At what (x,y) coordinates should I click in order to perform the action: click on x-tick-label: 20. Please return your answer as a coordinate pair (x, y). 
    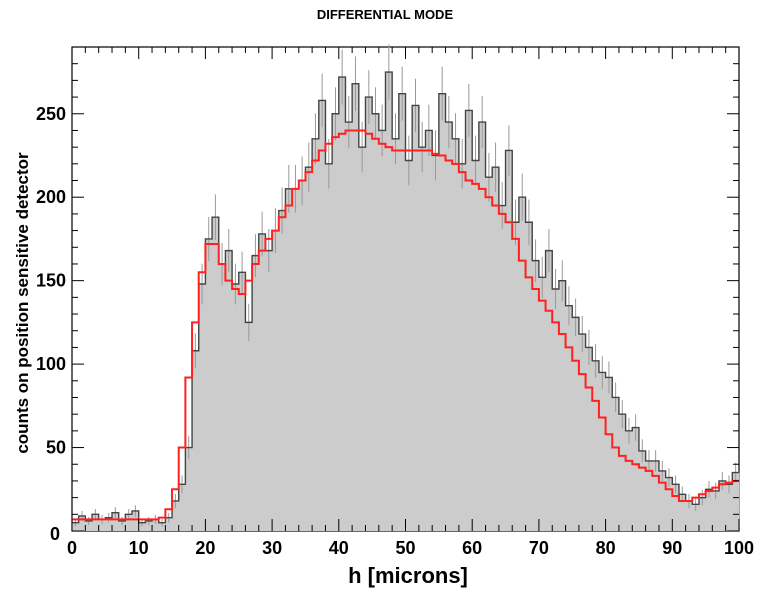
    Looking at the image, I should click on (205, 548).